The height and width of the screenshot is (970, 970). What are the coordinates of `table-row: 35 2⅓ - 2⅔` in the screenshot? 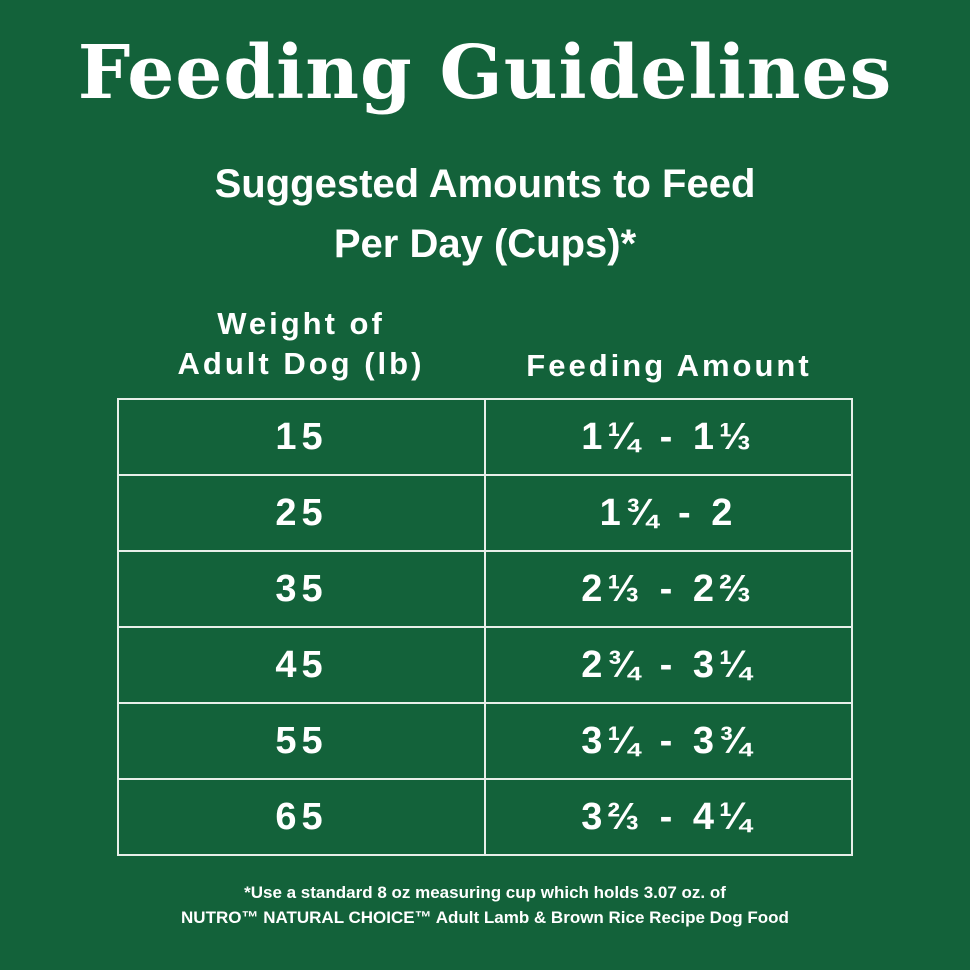 It's located at (485, 589).